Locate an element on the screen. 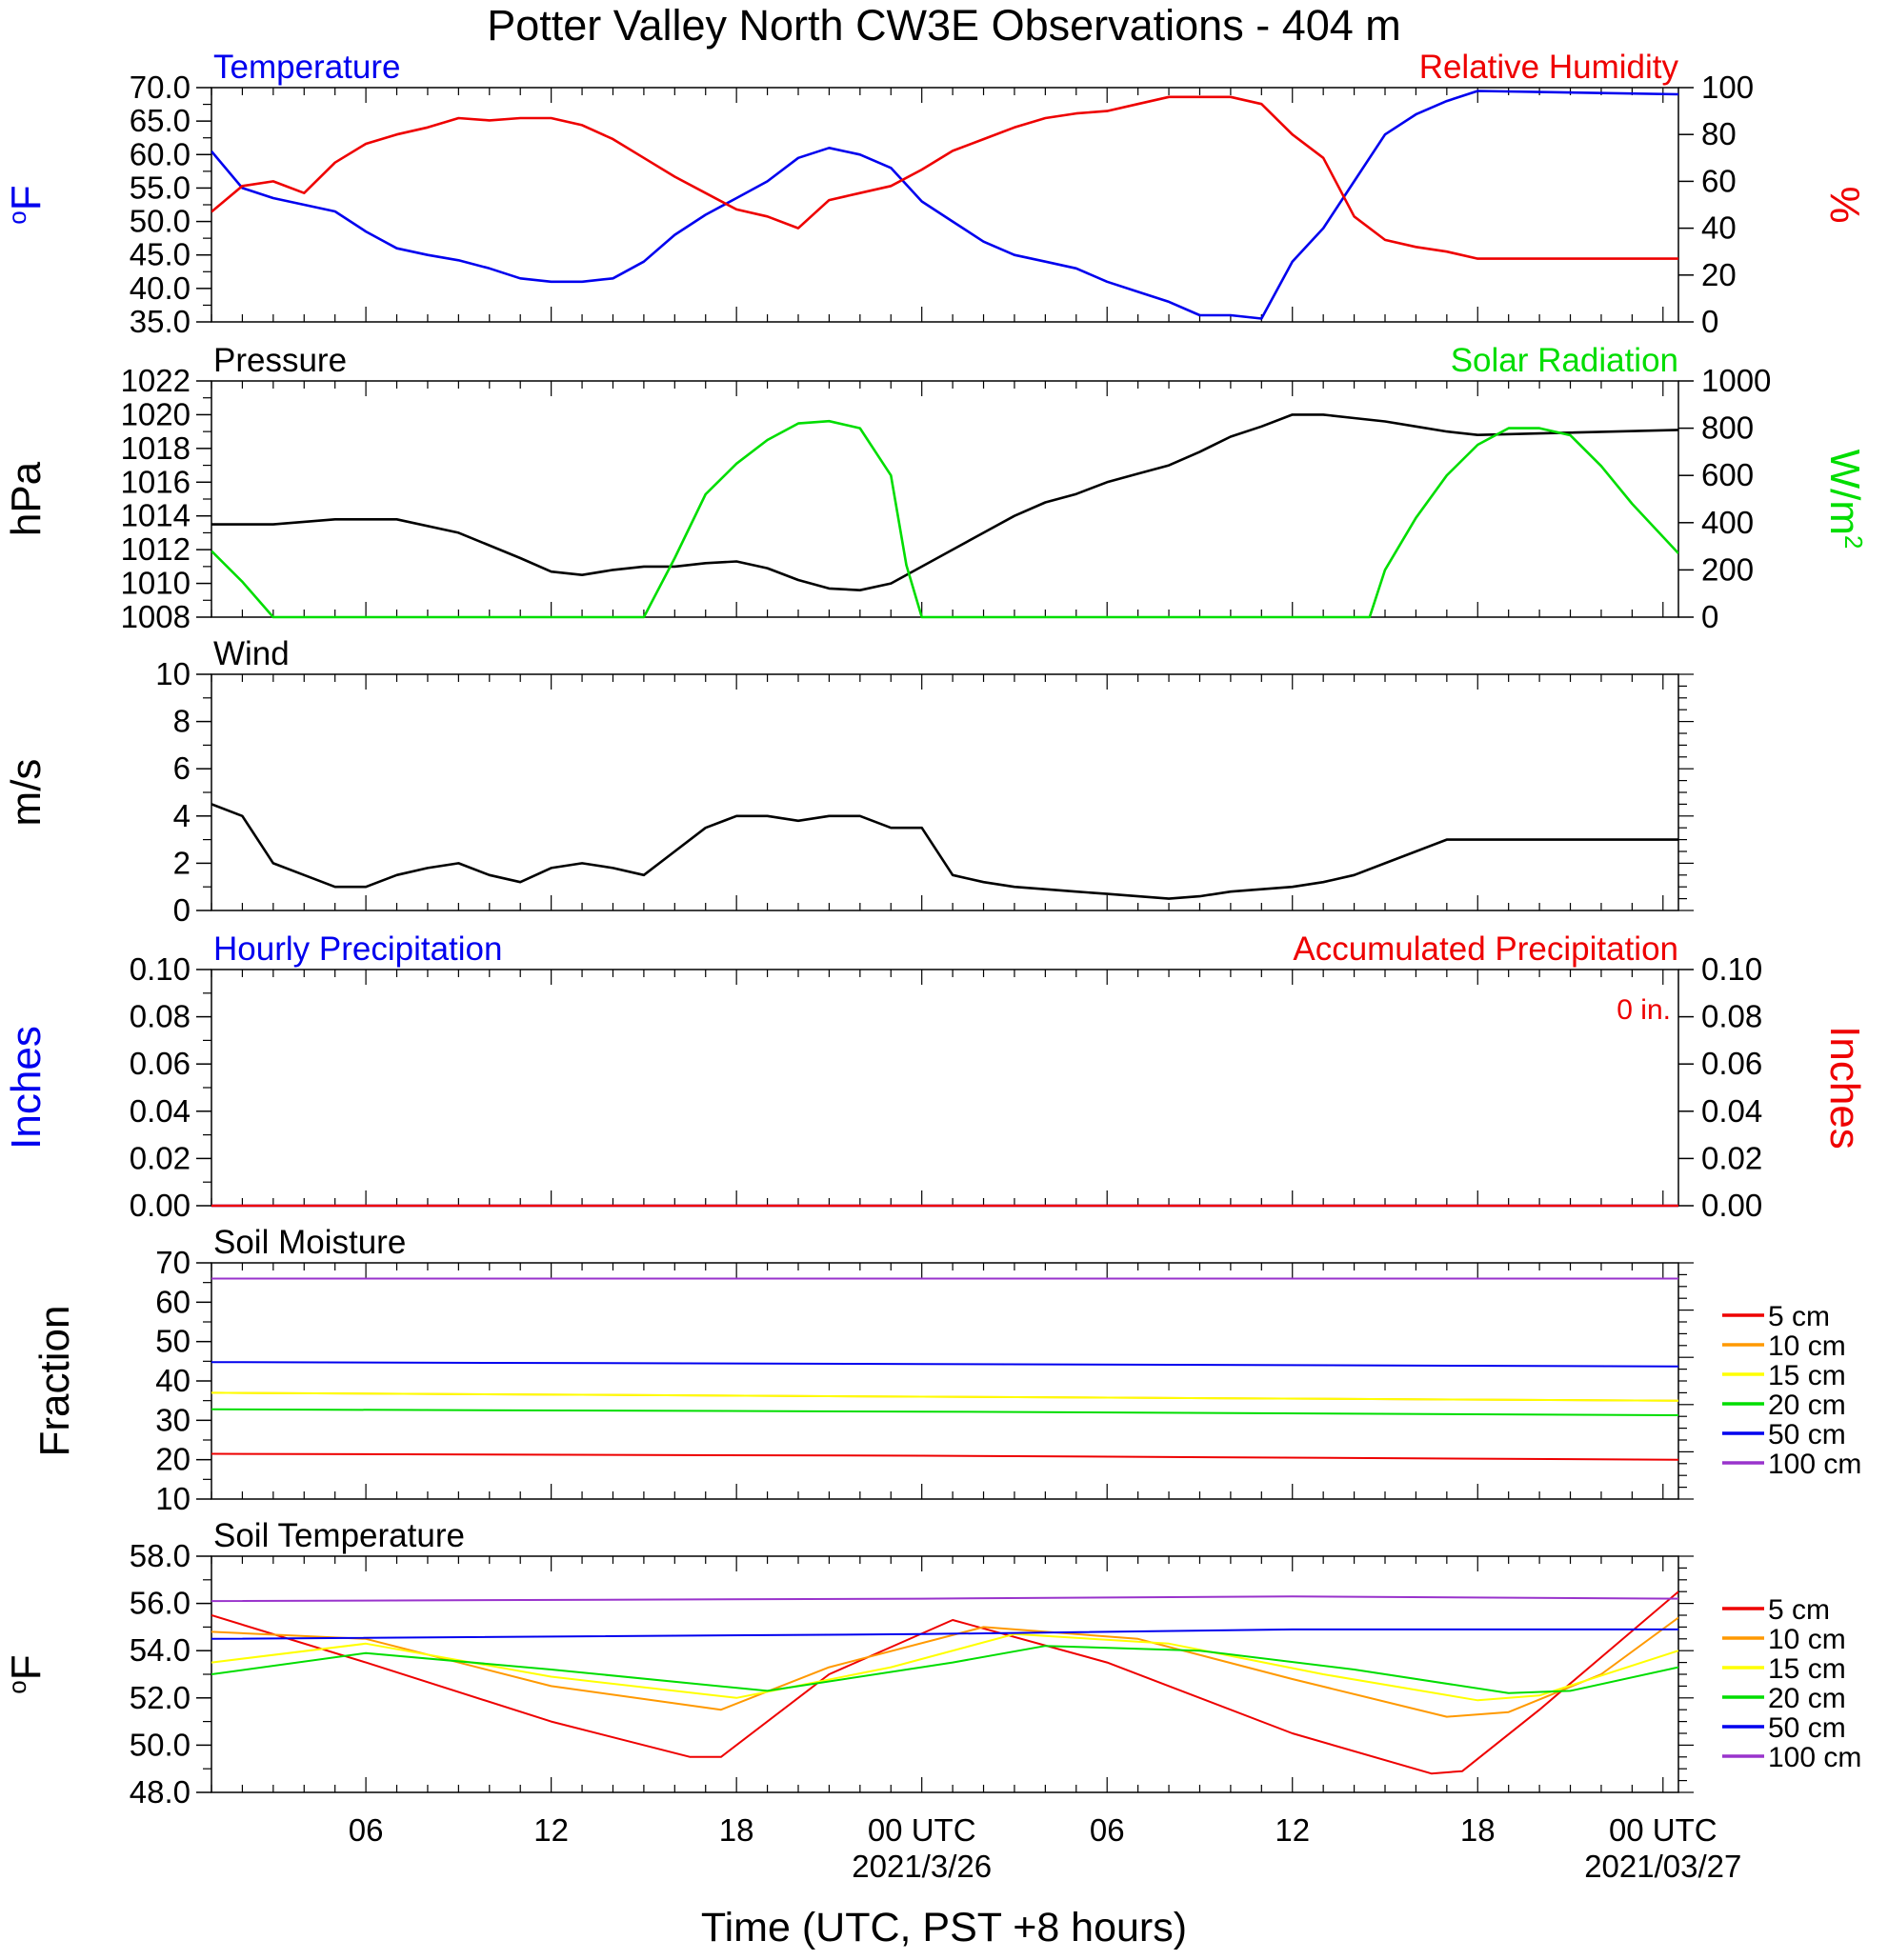  y-tick-label-left: 54.0 is located at coordinates (160, 1650).